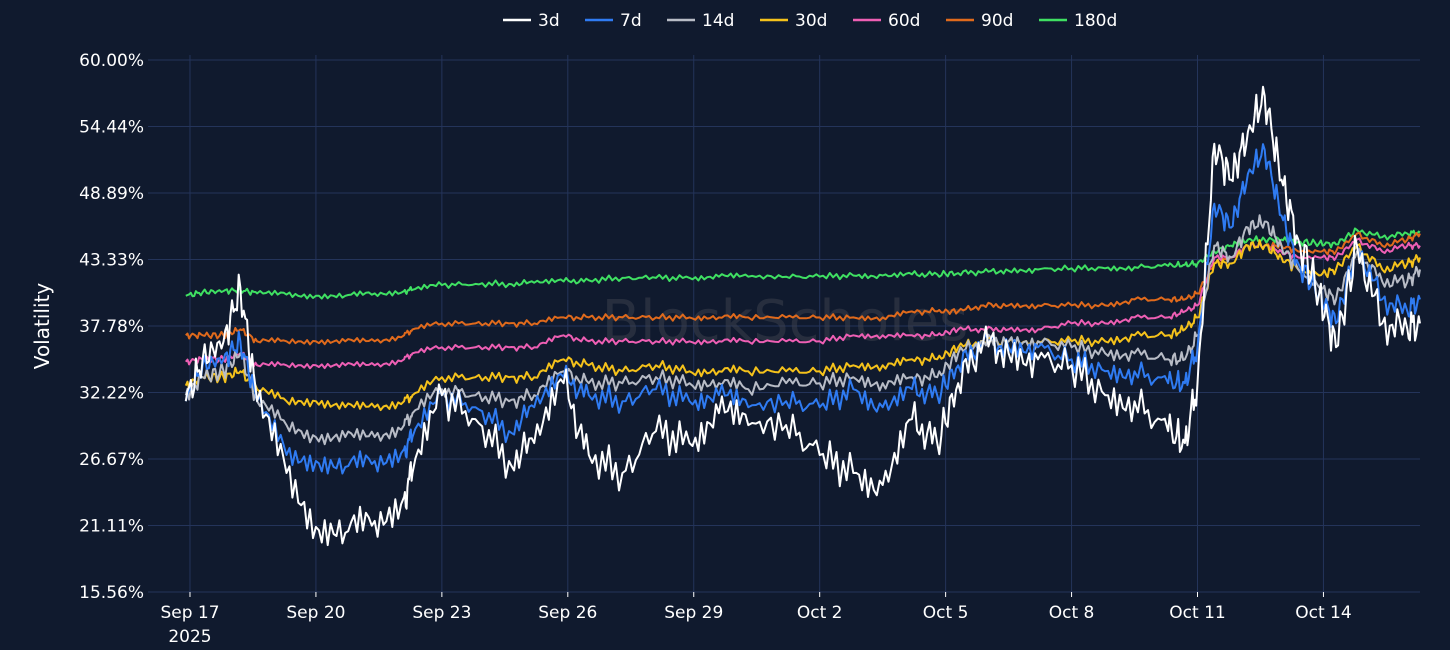 This screenshot has width=1450, height=650. What do you see at coordinates (111, 128) in the screenshot?
I see `y-tick-label: 54.44%` at bounding box center [111, 128].